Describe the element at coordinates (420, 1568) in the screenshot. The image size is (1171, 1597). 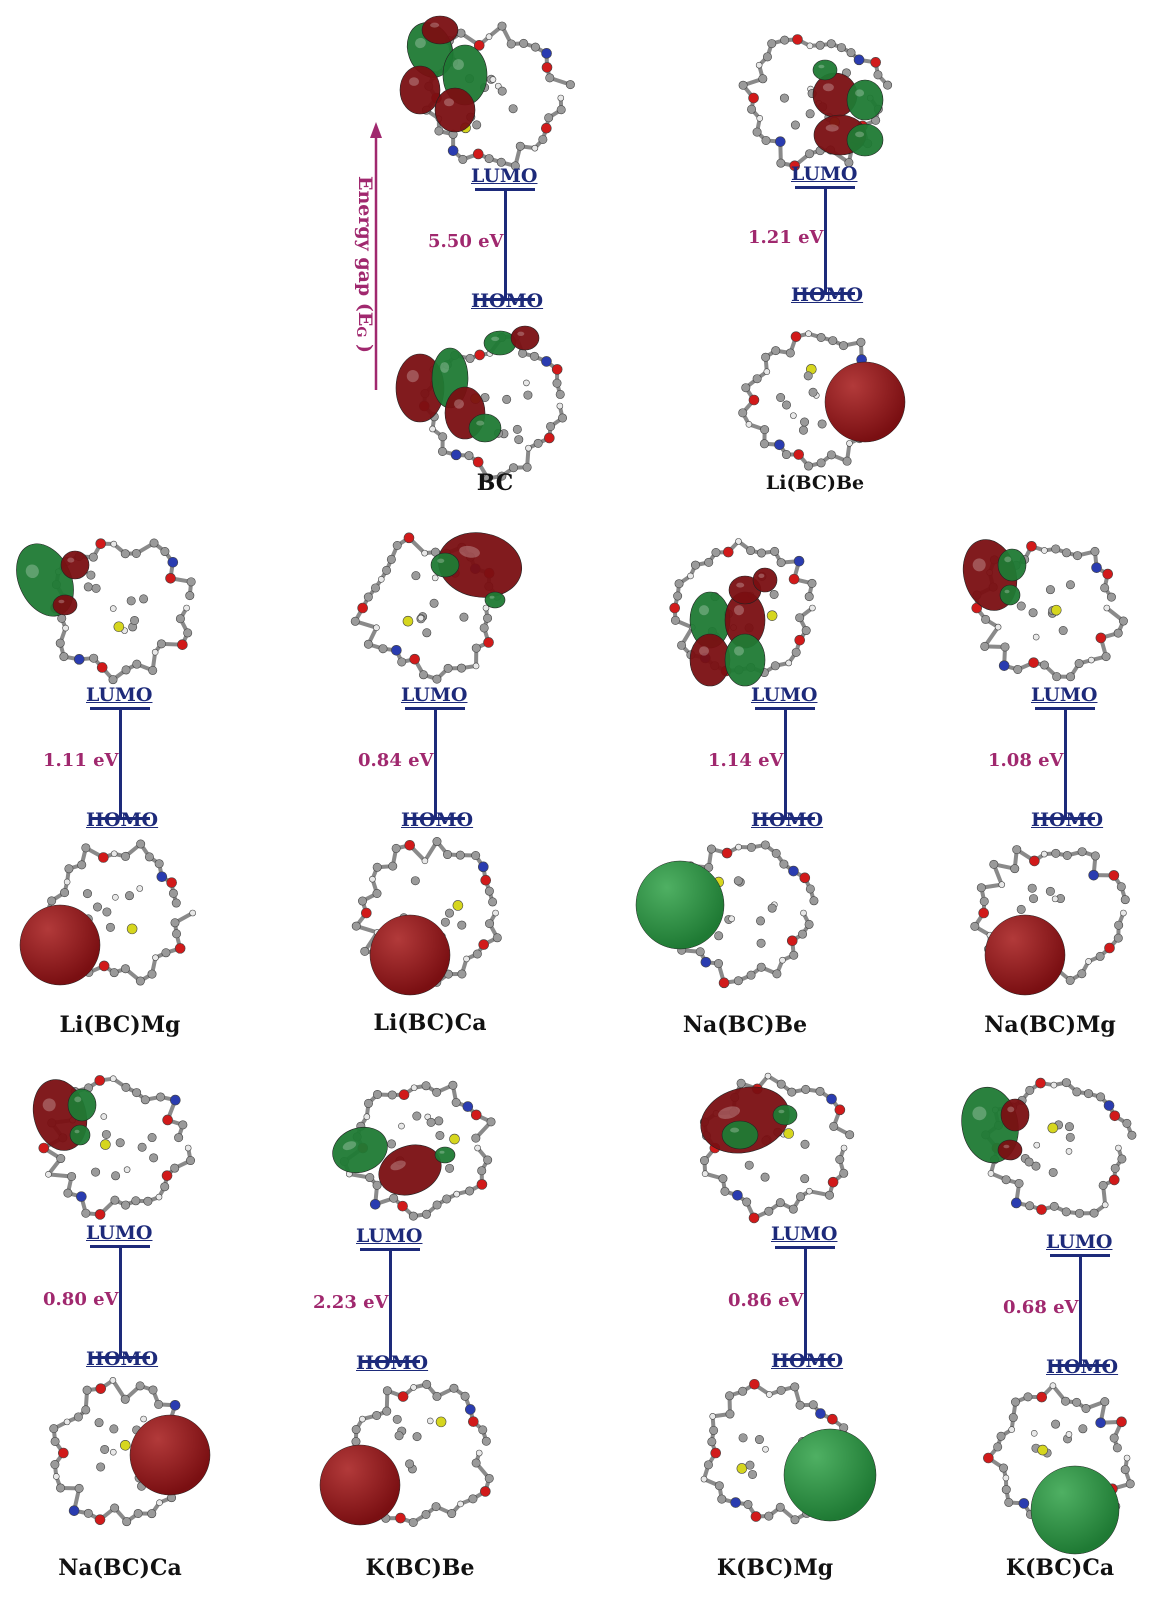
I see `compound-name: K(BC)Be` at that location.